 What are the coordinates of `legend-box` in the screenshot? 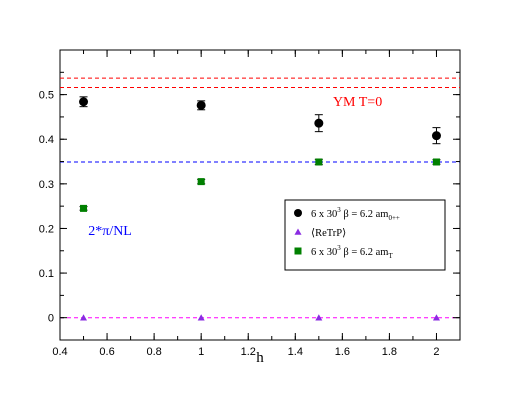 It's located at (365, 235).